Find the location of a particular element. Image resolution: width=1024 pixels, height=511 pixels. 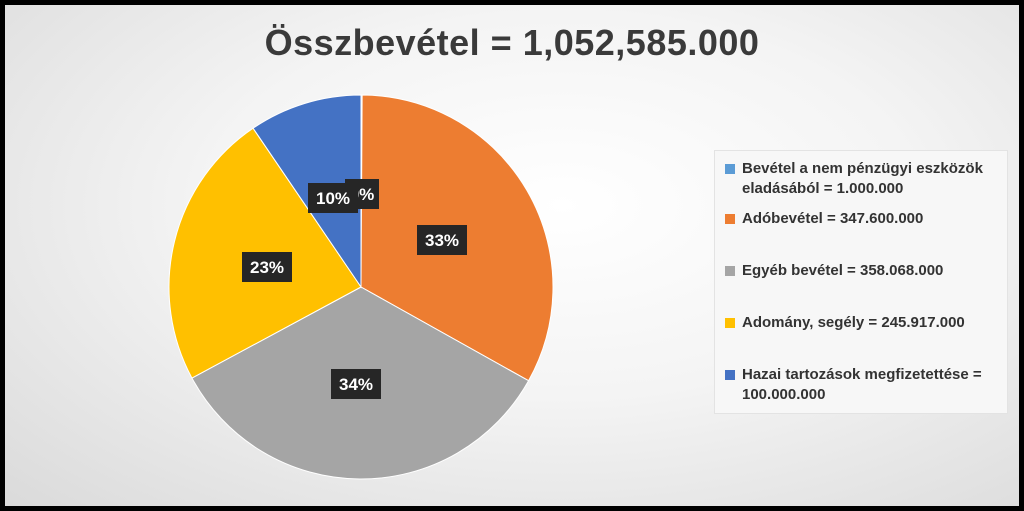

pie-slice is located at coordinates (307, 191).